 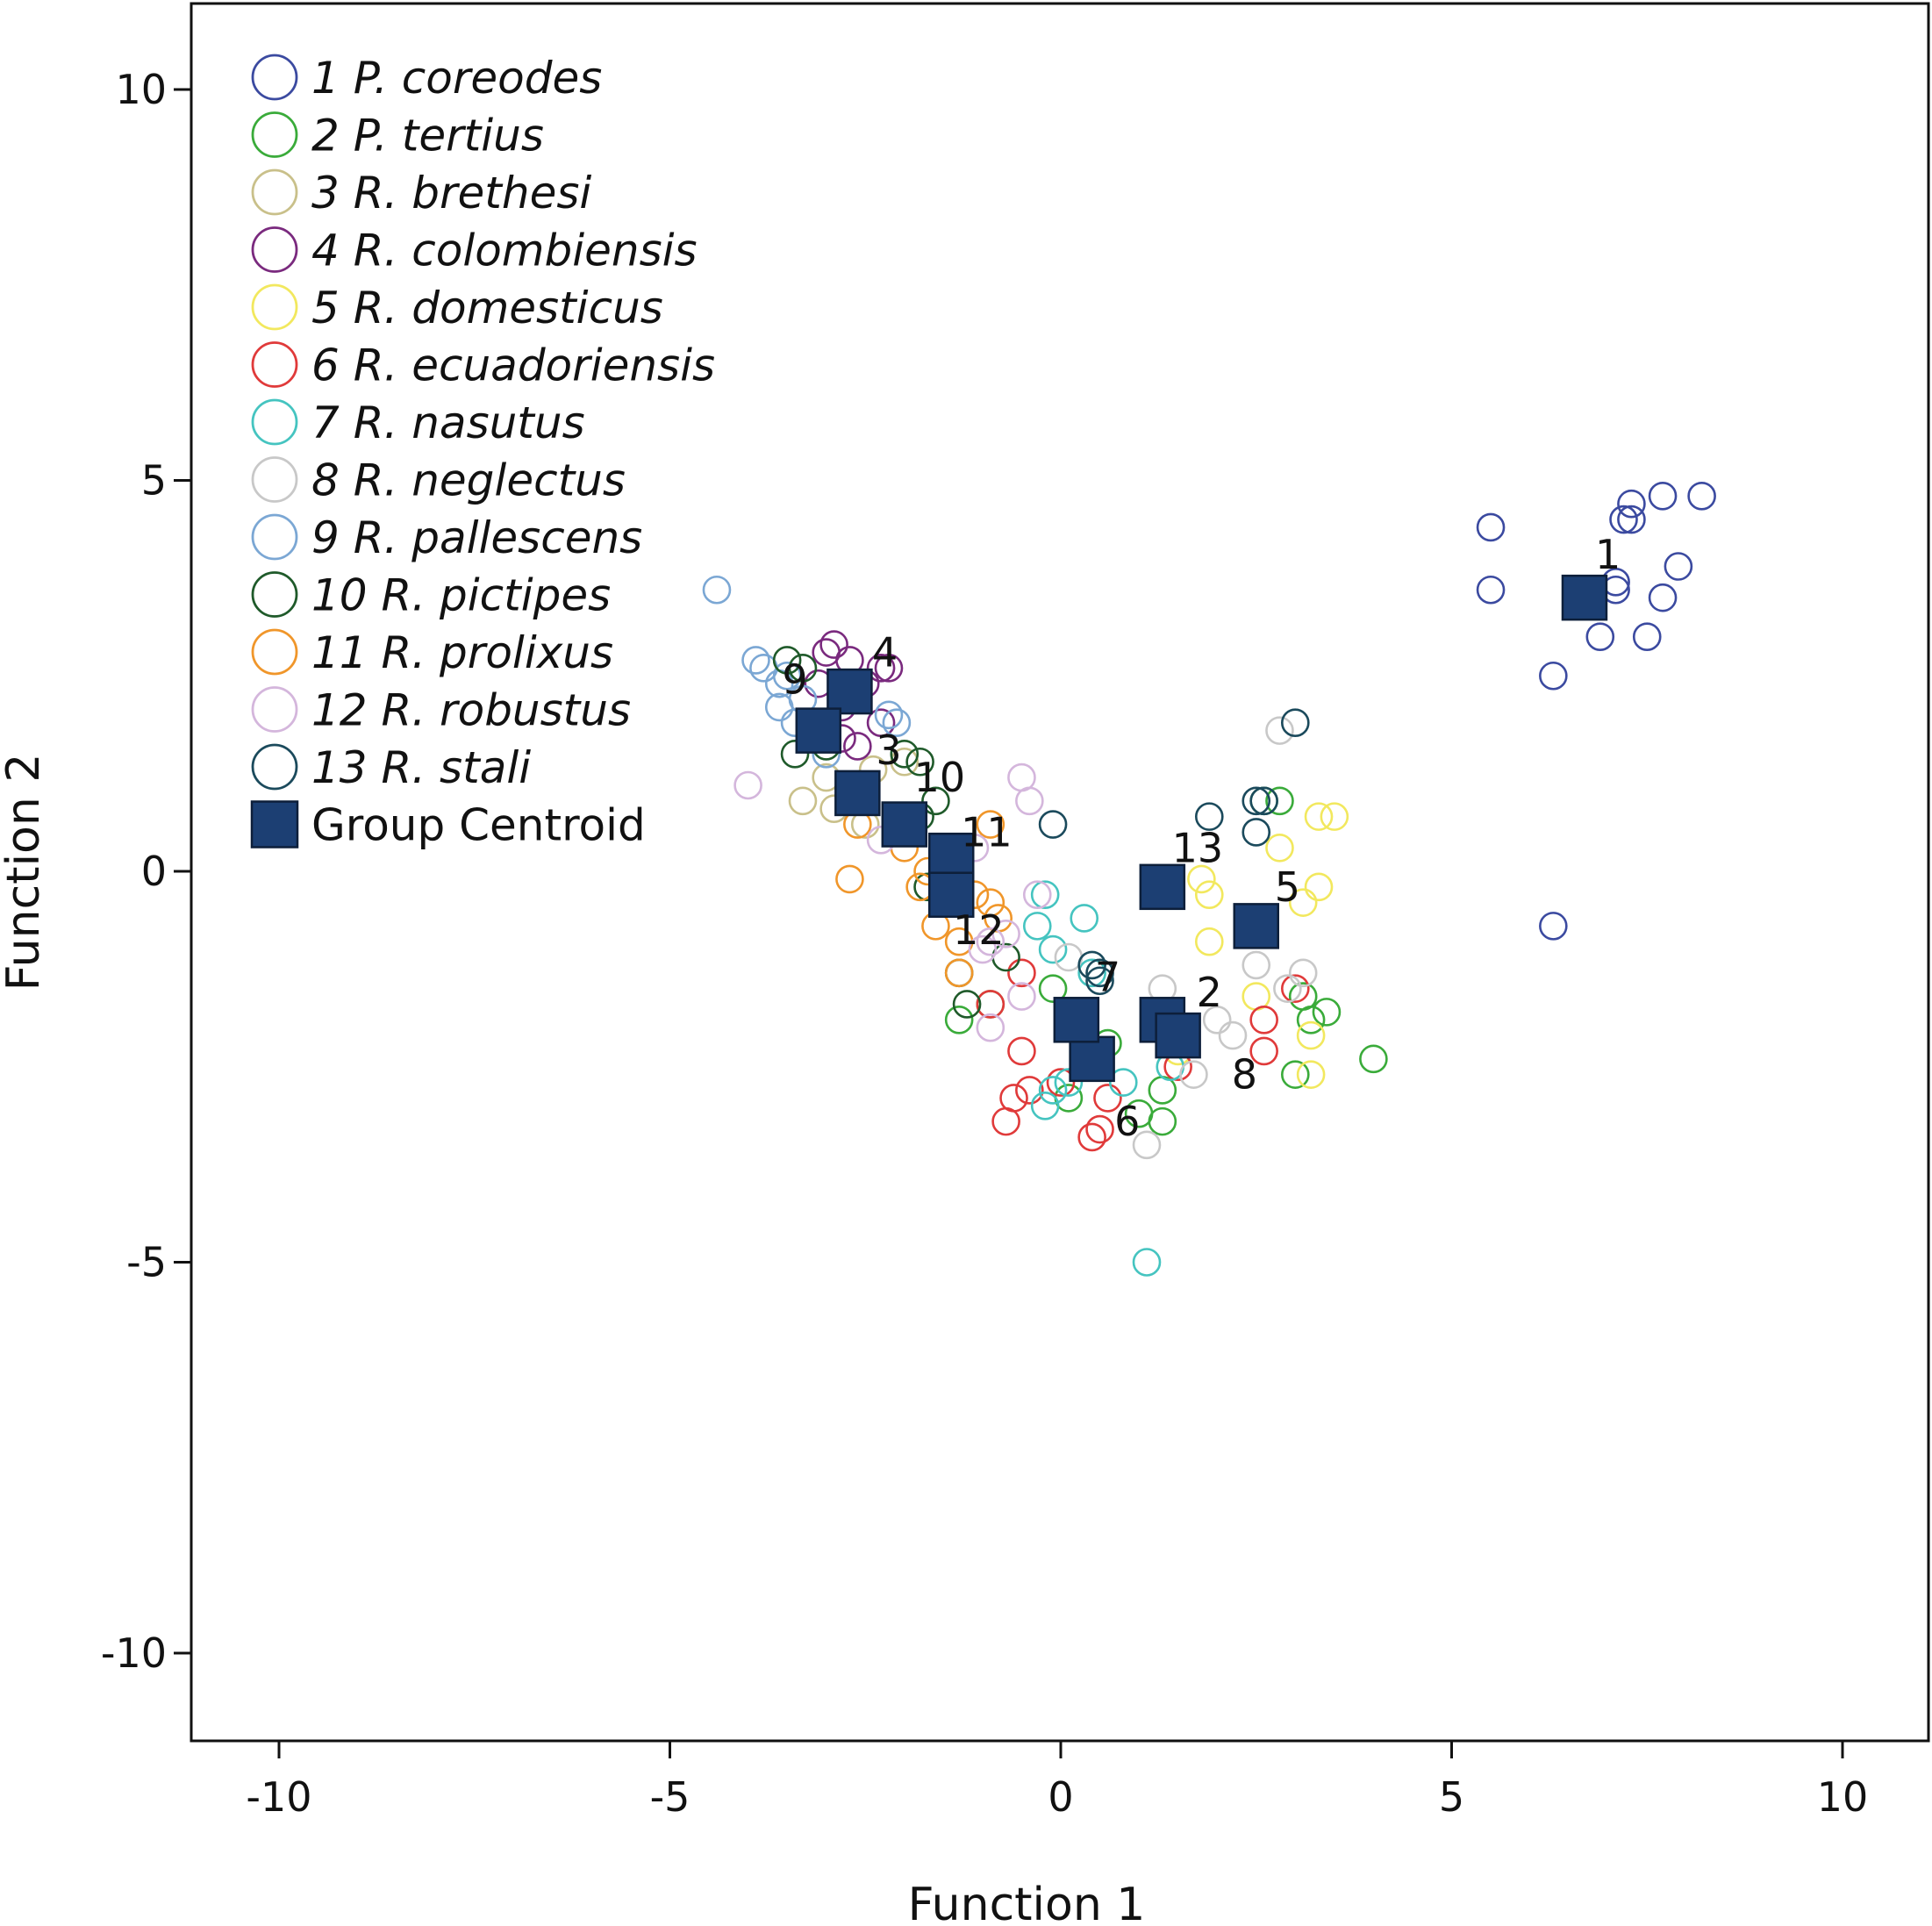 I want to click on y-tick-label: -10, so click(x=134, y=1653).